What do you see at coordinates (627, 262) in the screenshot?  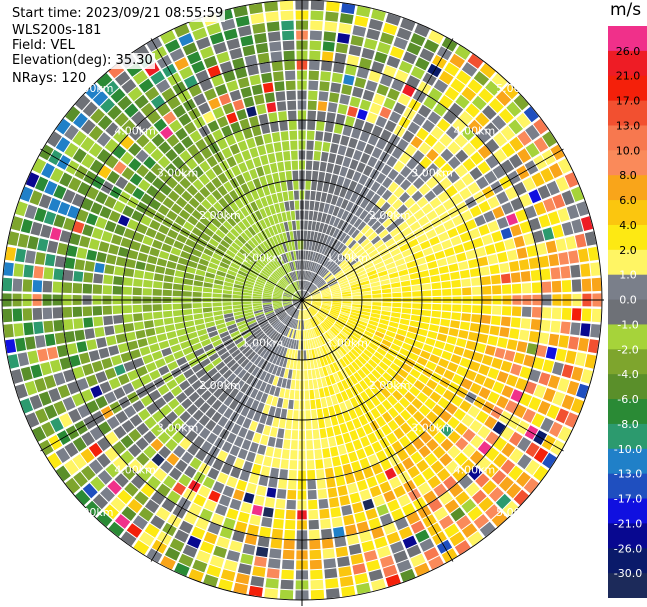 I see `colorbar-segment` at bounding box center [627, 262].